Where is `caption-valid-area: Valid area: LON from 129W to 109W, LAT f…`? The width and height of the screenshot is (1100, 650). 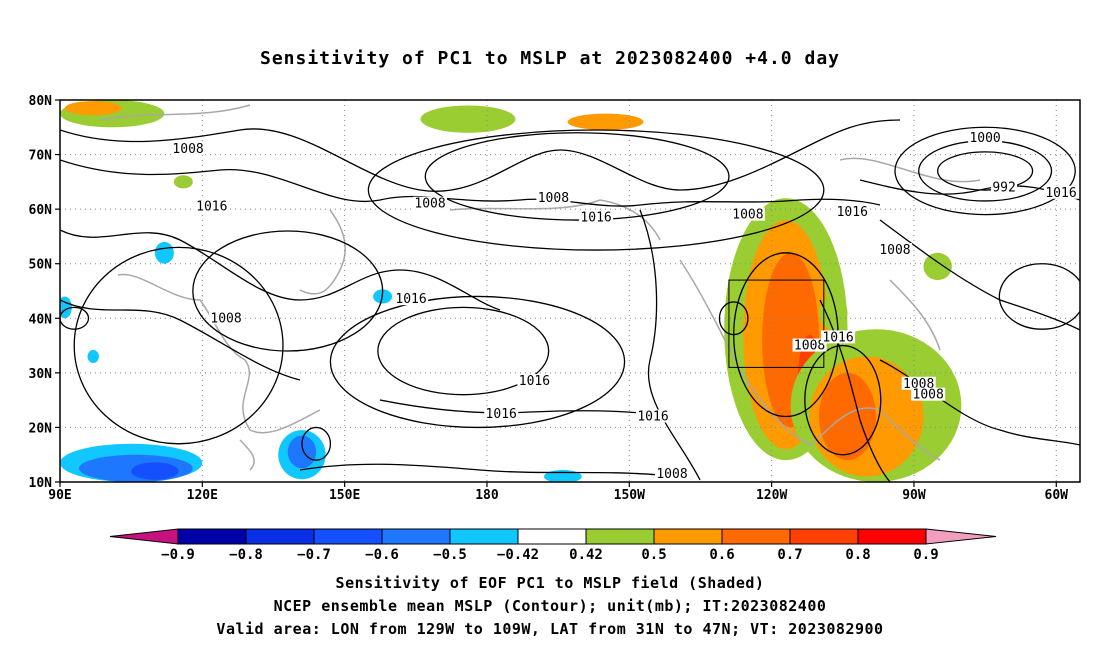 caption-valid-area: Valid area: LON from 129W to 109W, LAT f… is located at coordinates (550, 629).